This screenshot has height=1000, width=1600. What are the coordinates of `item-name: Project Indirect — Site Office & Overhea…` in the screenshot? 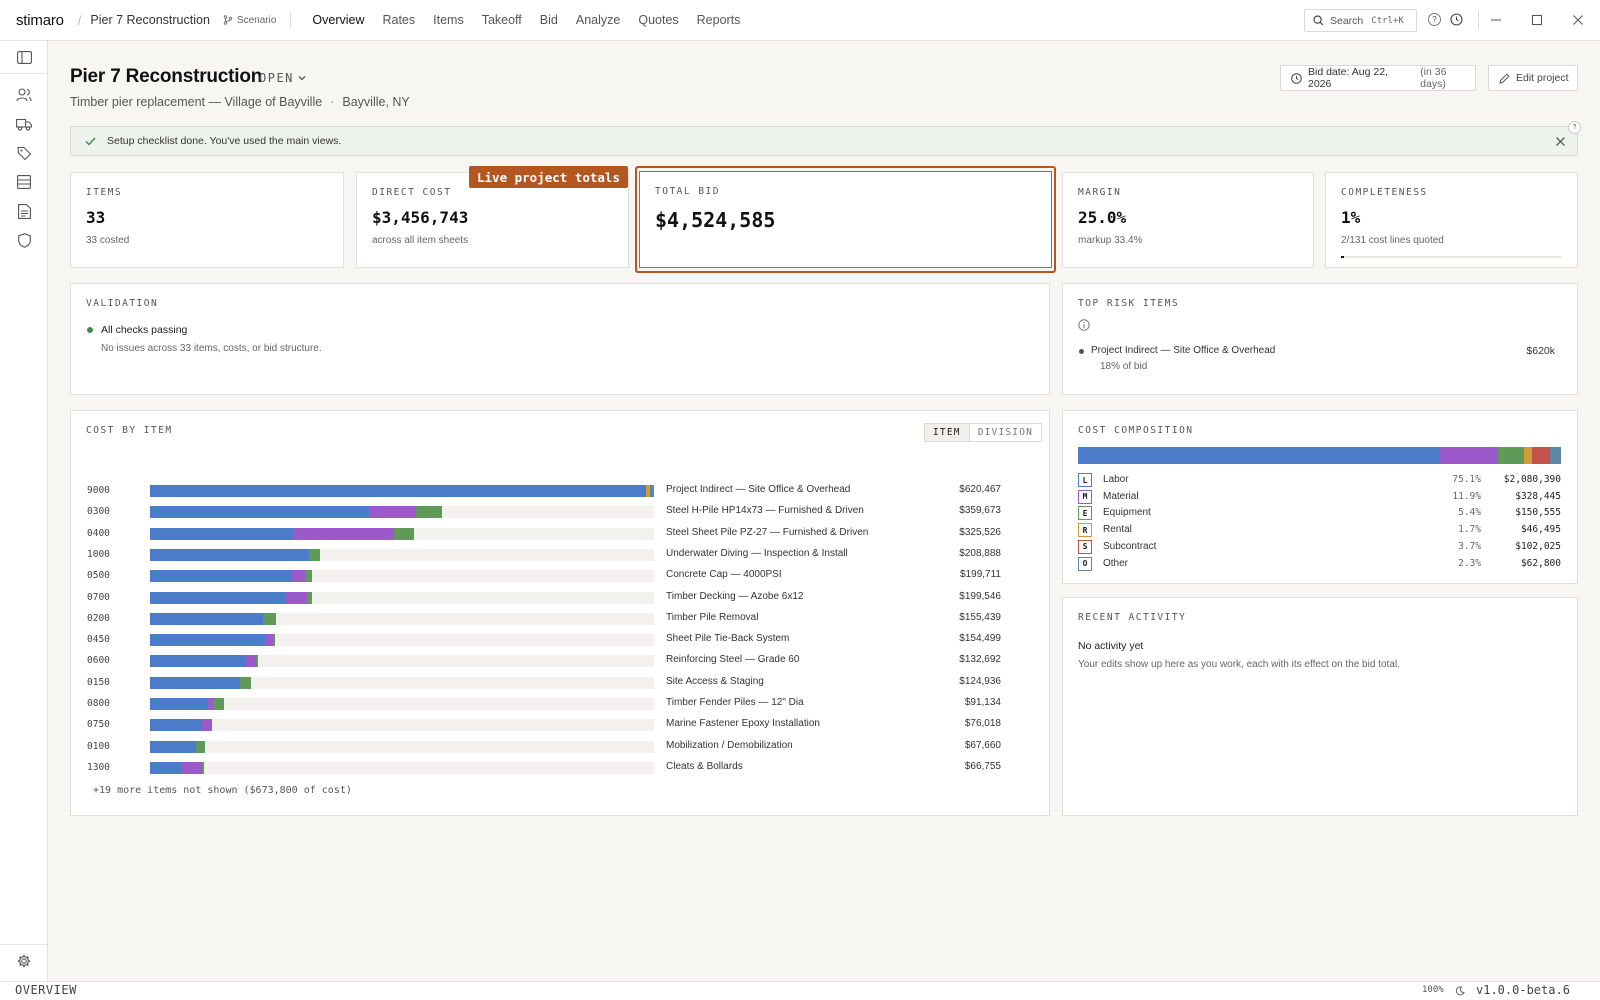 It's located at (758, 489).